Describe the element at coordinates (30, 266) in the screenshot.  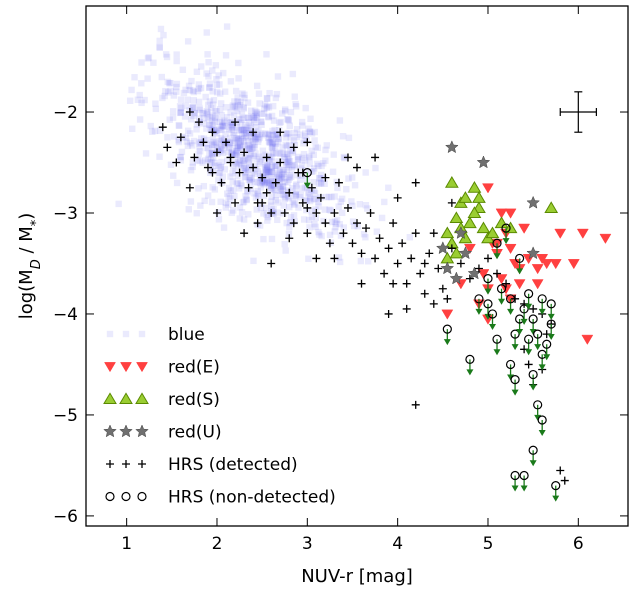
I see `y-axis-label: log(MD / M*)` at that location.